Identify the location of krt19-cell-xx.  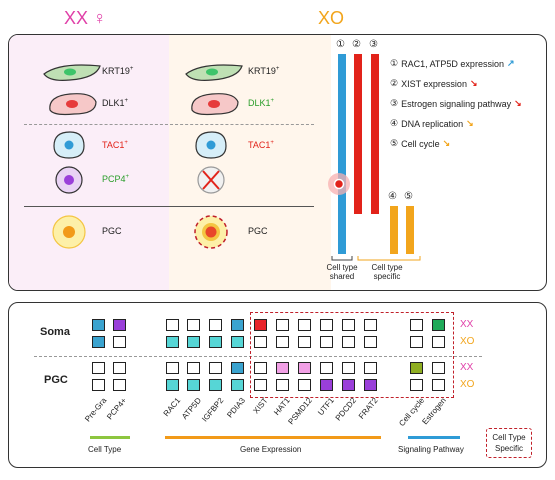
(72, 72).